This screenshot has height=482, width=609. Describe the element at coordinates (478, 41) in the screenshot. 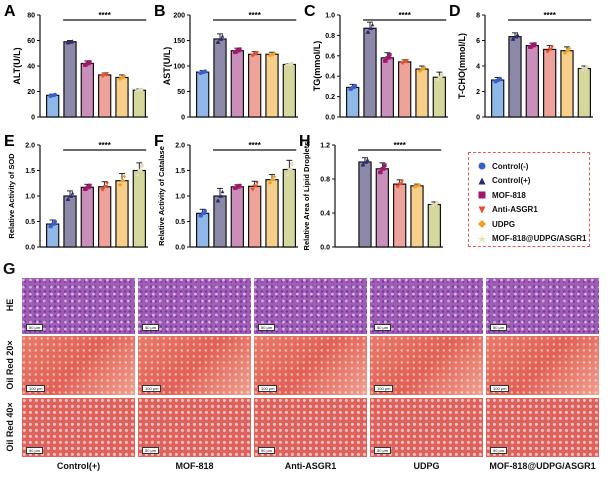

I see `y-tick-label: 6` at that location.